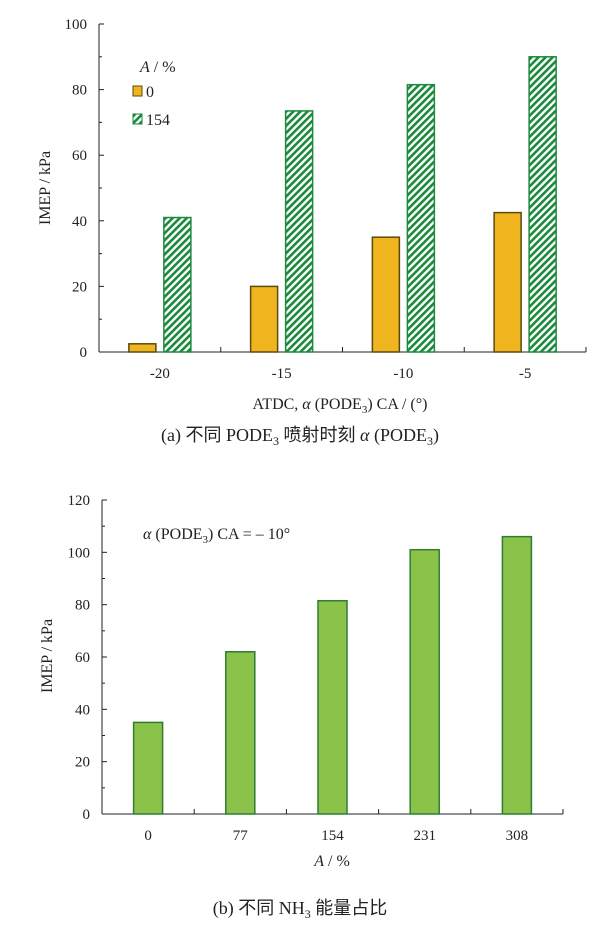  What do you see at coordinates (217, 435) in the screenshot?
I see `caption-a-prefix: (a) 不同 PODE` at bounding box center [217, 435].